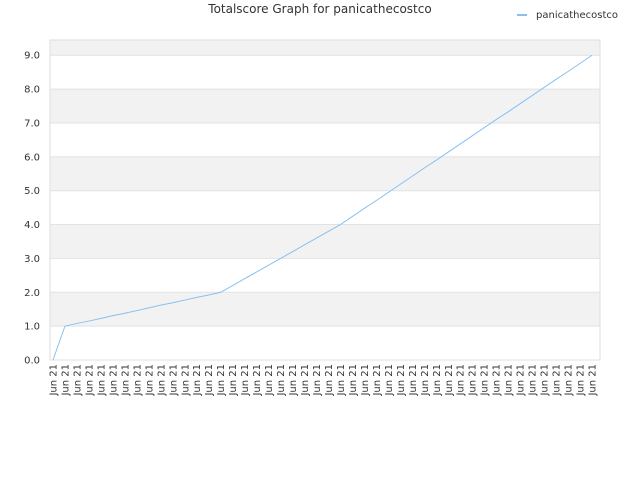 This screenshot has width=640, height=484. Describe the element at coordinates (32, 90) in the screenshot. I see `y-tick-label: 8.0` at that location.